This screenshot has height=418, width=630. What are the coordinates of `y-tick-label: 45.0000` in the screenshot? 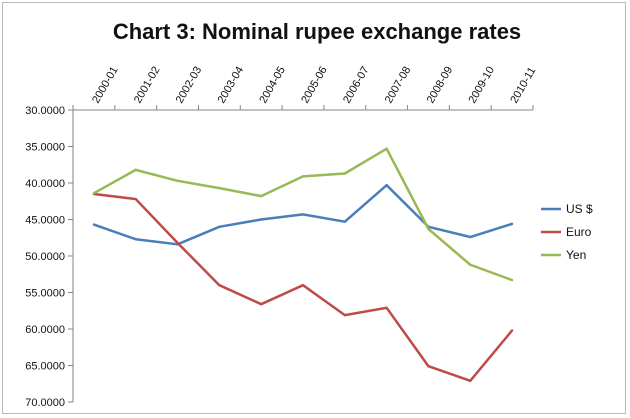 It's located at (45, 221).